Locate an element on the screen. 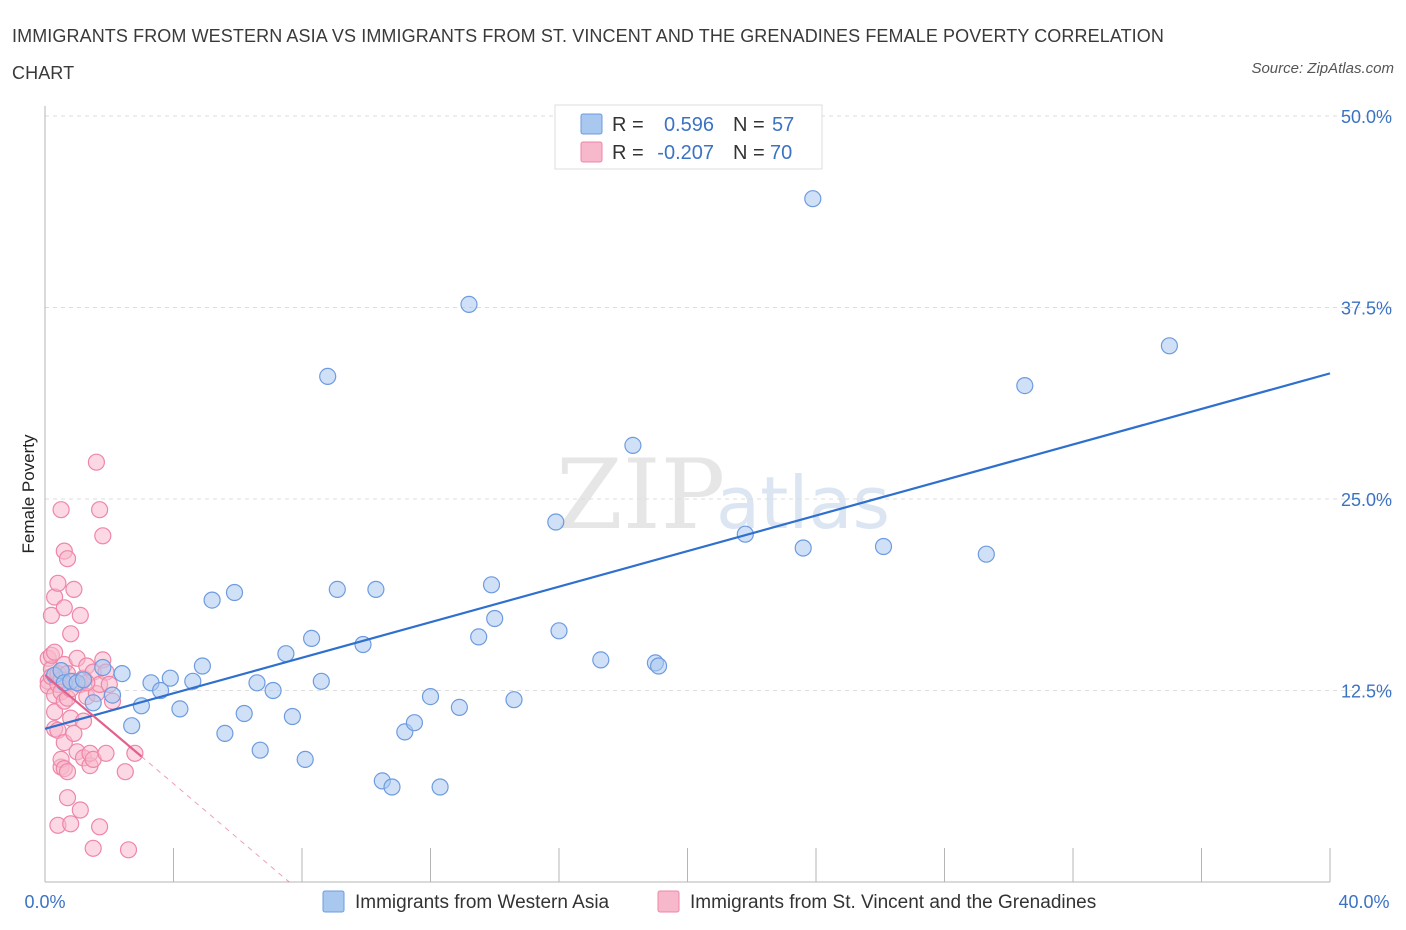  y-tick-label-0: 12.5% is located at coordinates (1366, 692).